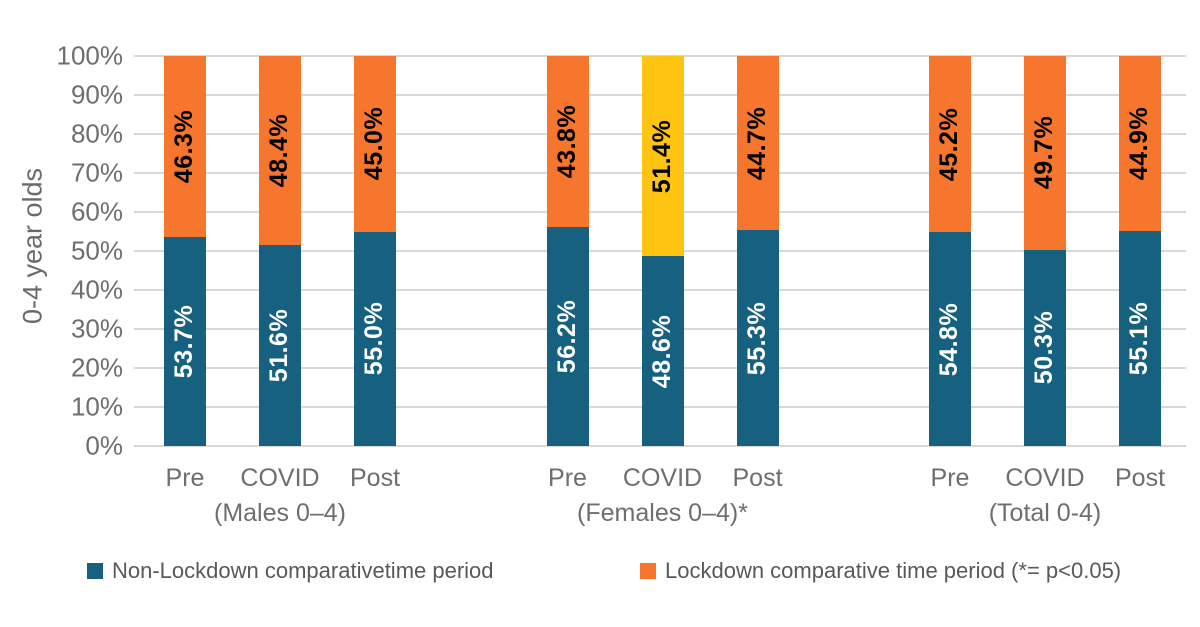  I want to click on bar-covid: 48.6% 51.4%, so click(662, 251).